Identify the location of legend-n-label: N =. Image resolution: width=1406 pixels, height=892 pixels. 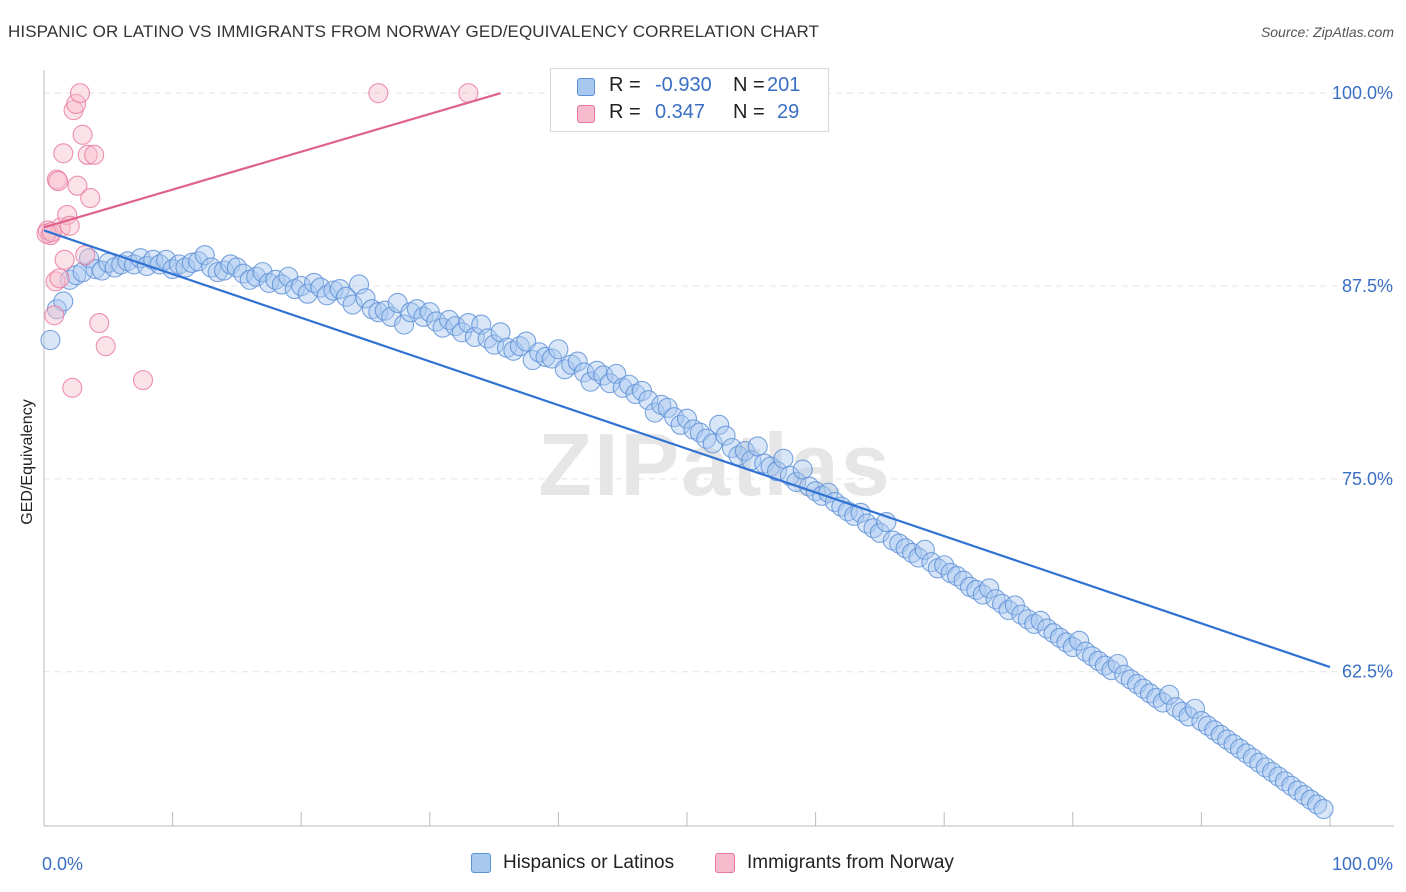
(749, 85).